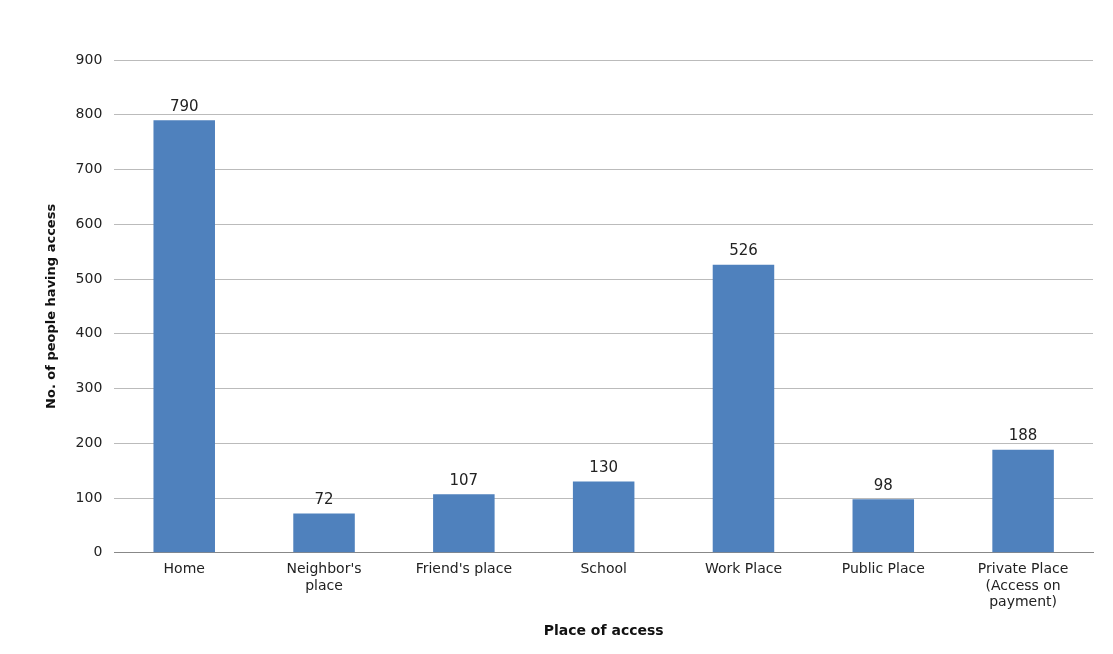  I want to click on data-label: 790, so click(184, 105).